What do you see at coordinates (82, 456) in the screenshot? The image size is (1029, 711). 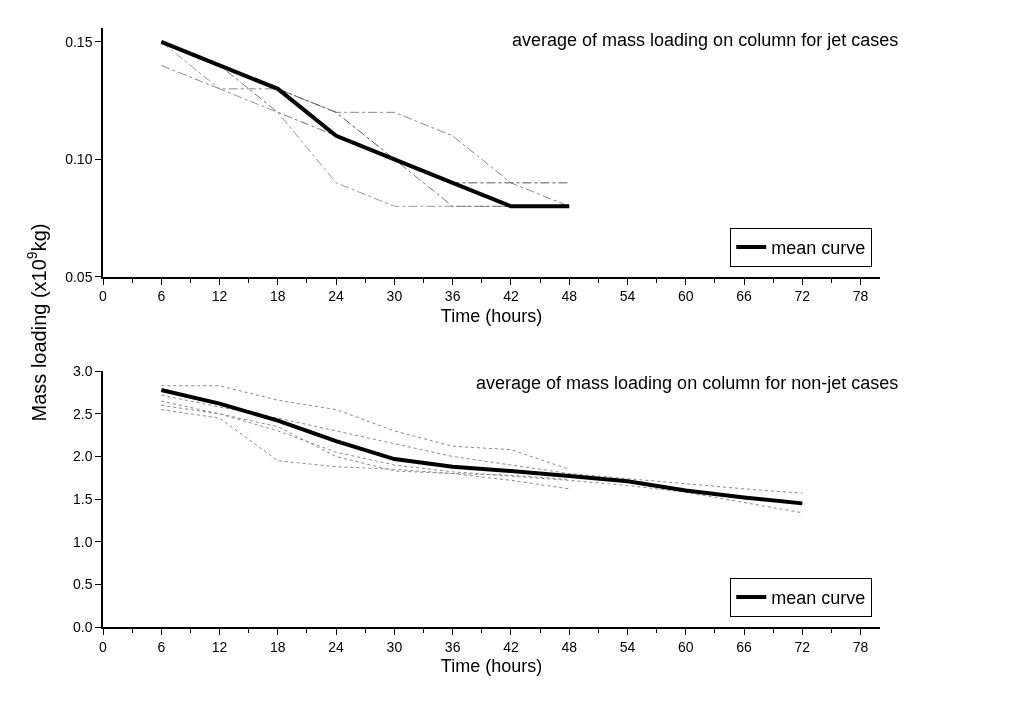 I see `y-tick-label: 2.0` at bounding box center [82, 456].